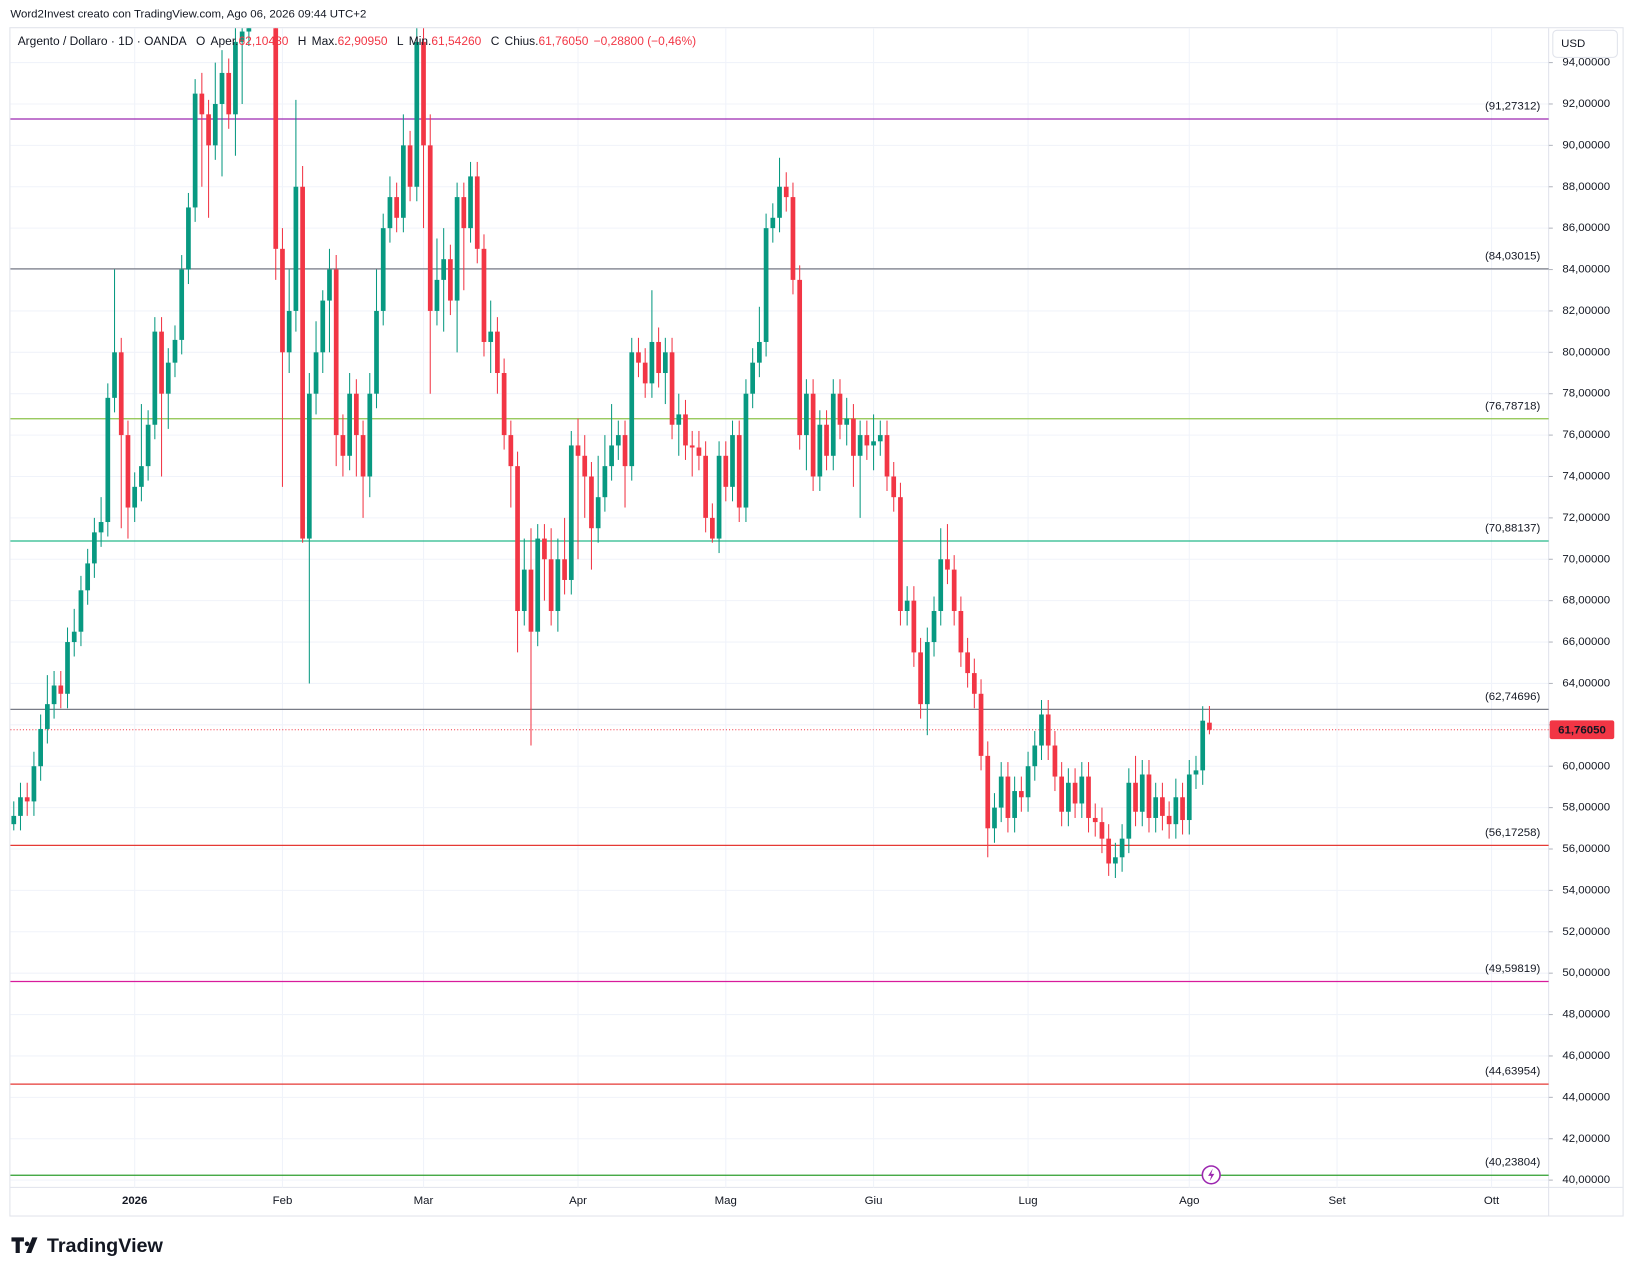 This screenshot has height=1276, width=1633. What do you see at coordinates (24, 1245) in the screenshot?
I see `brand-mark` at bounding box center [24, 1245].